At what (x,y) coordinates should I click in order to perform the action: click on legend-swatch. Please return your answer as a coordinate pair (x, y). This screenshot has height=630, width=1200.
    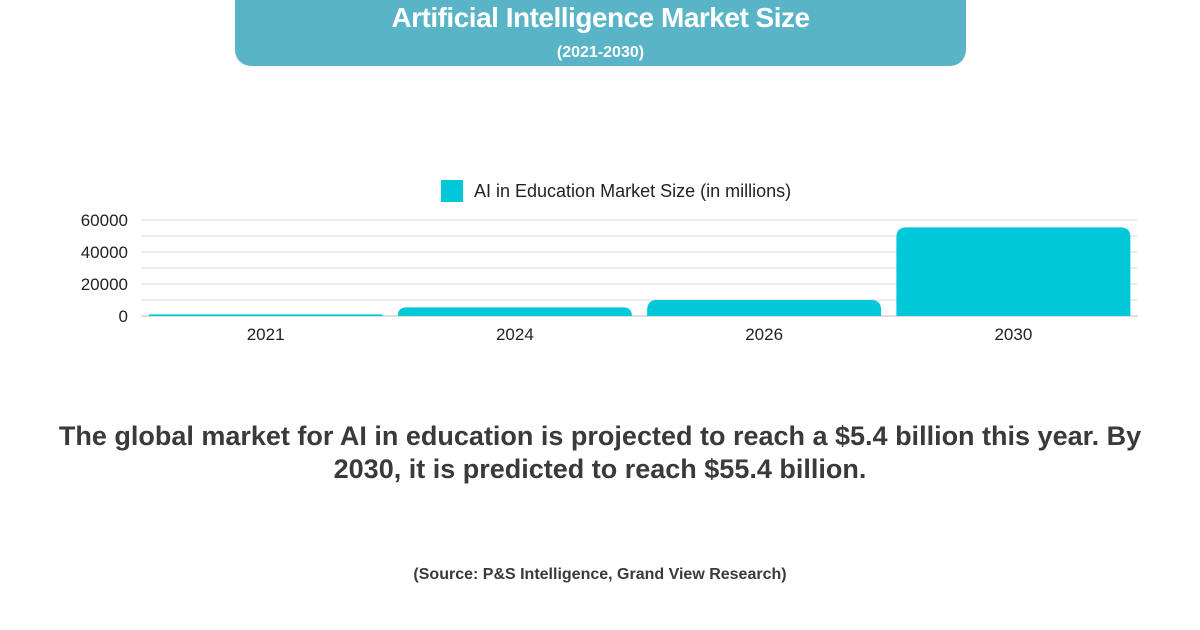
    Looking at the image, I should click on (452, 191).